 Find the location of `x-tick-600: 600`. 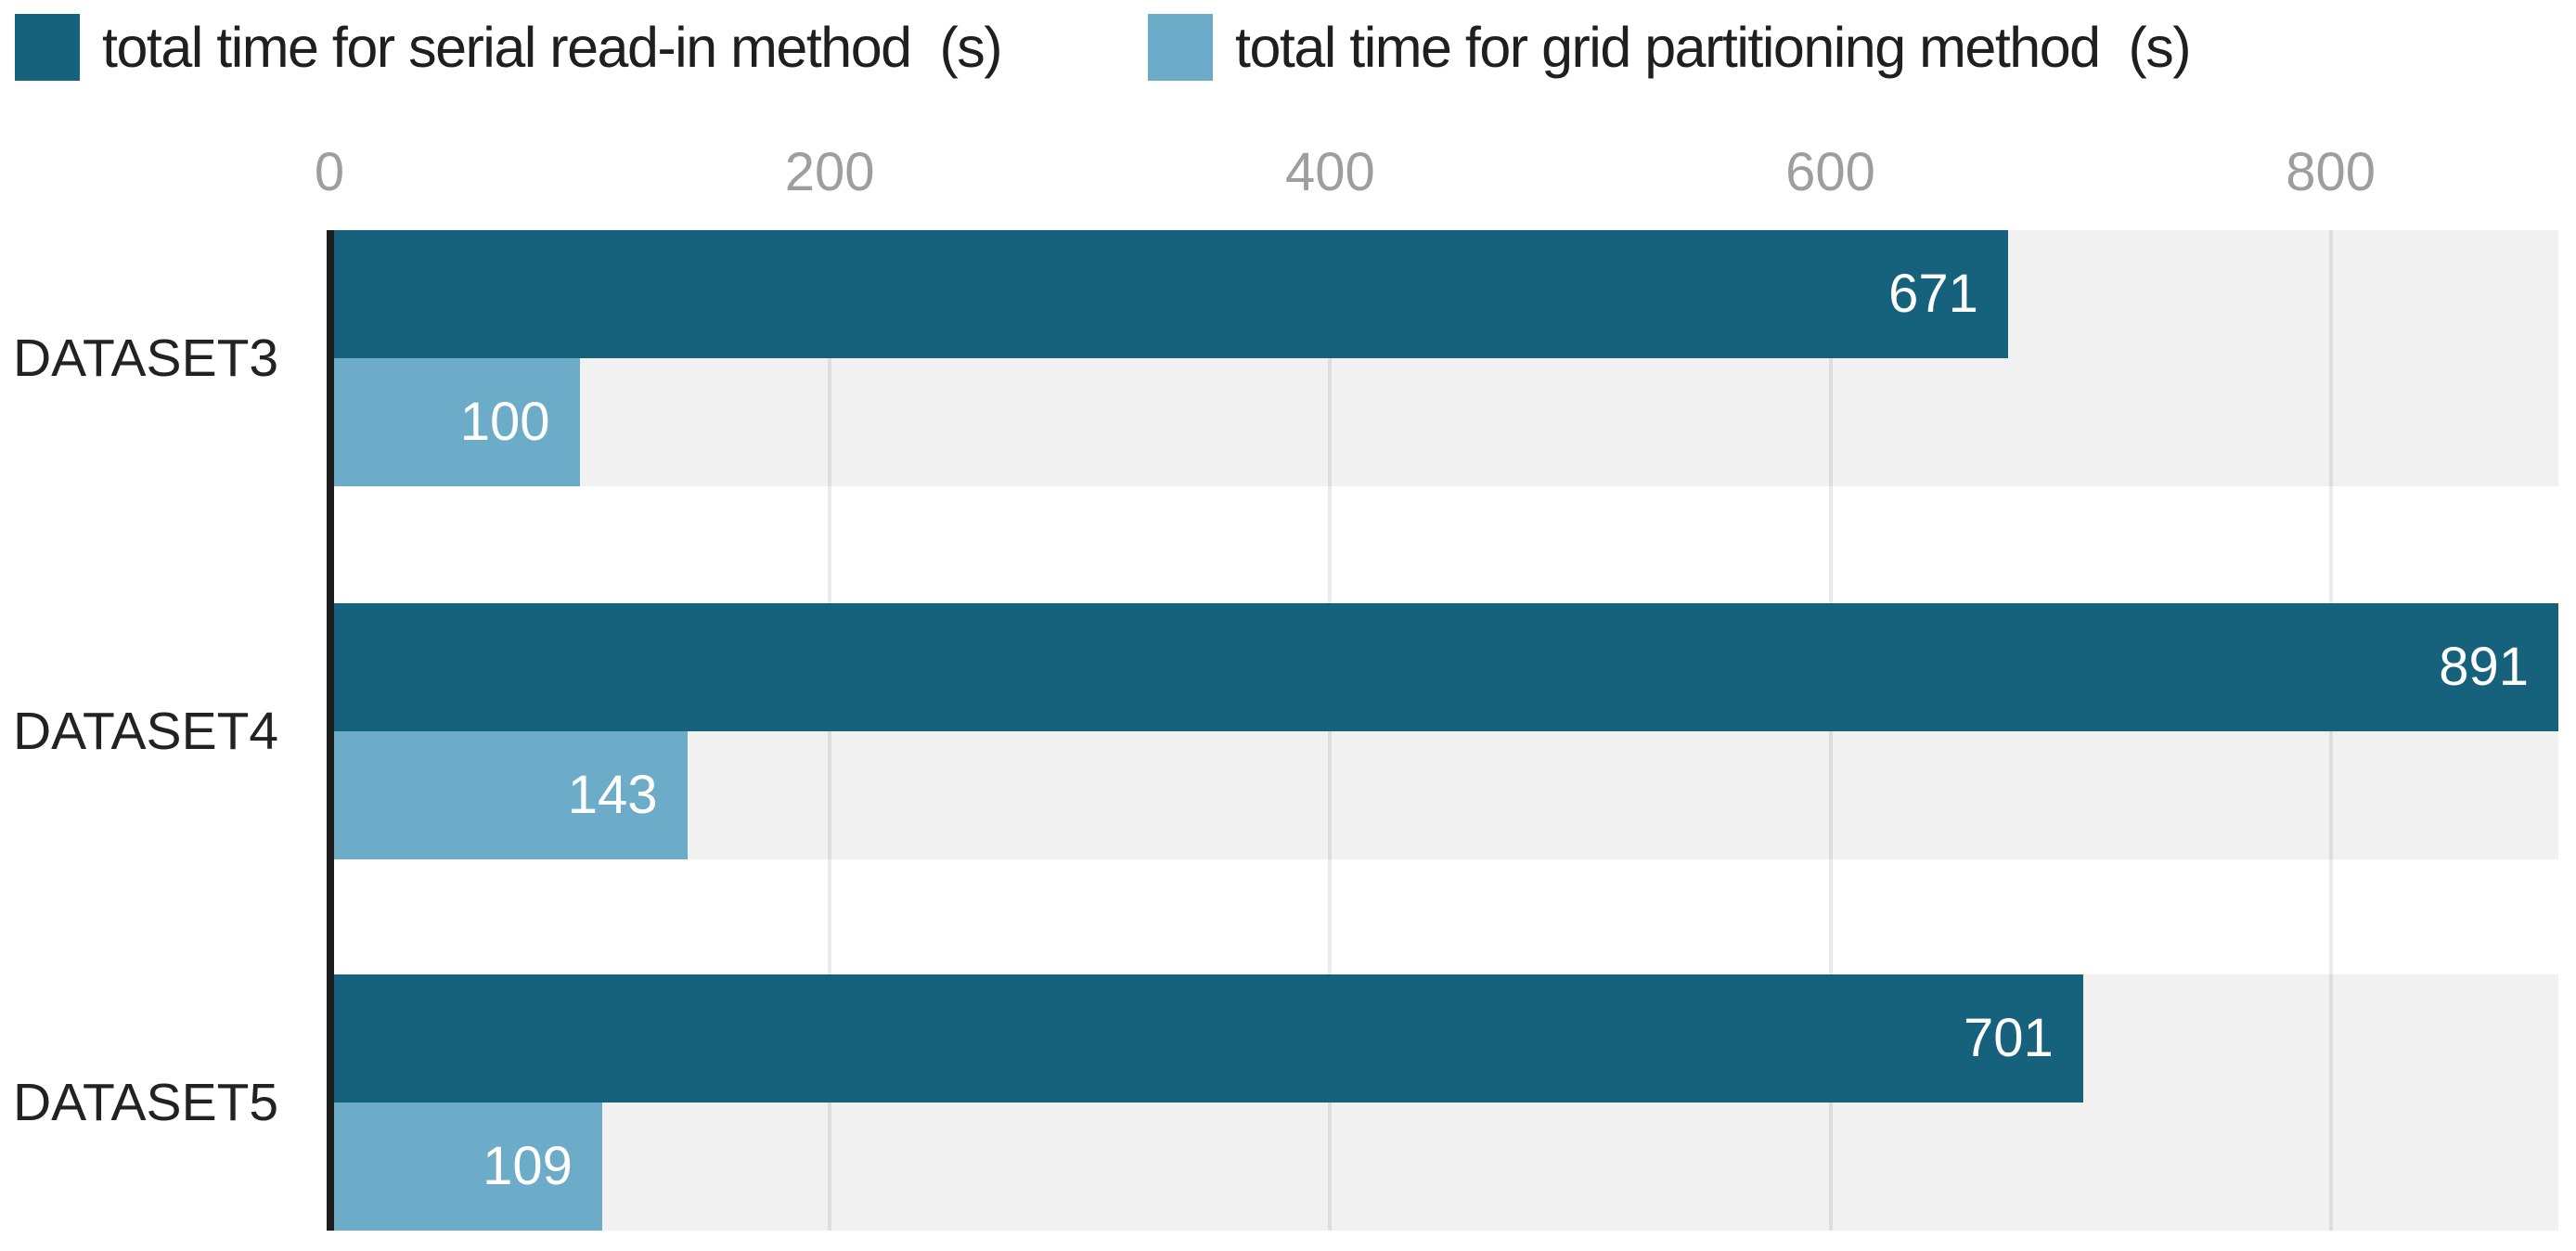

x-tick-600: 600 is located at coordinates (1830, 172).